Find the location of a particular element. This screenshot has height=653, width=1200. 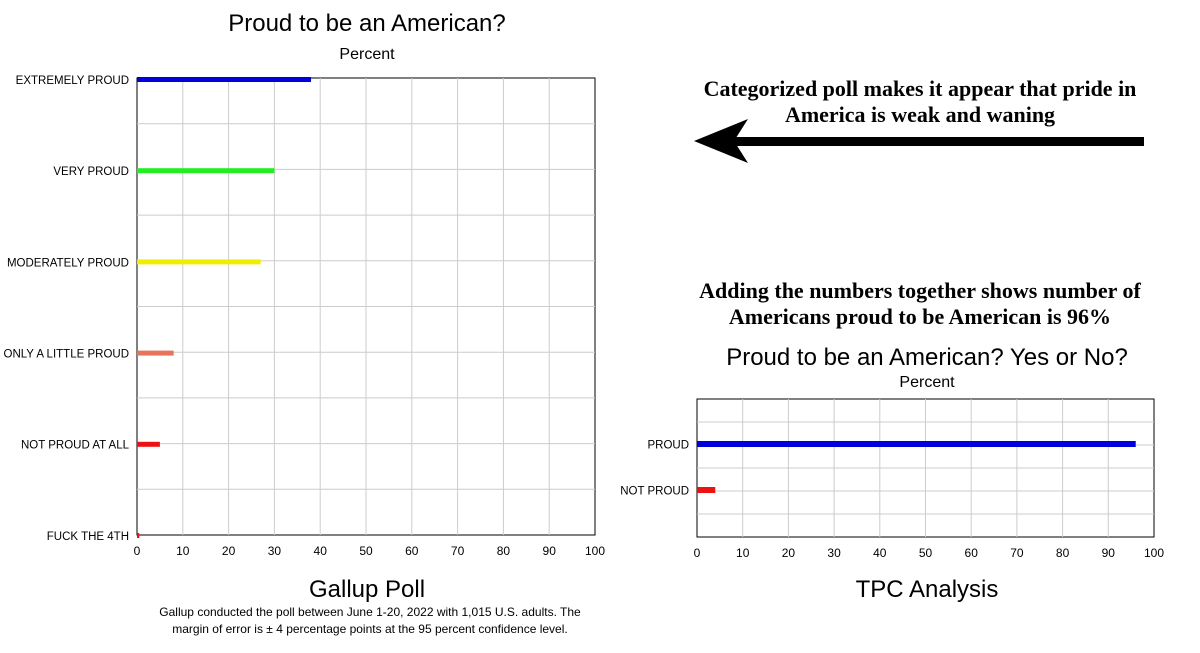

left-chart-caption: Gallup Poll is located at coordinates (367, 589).